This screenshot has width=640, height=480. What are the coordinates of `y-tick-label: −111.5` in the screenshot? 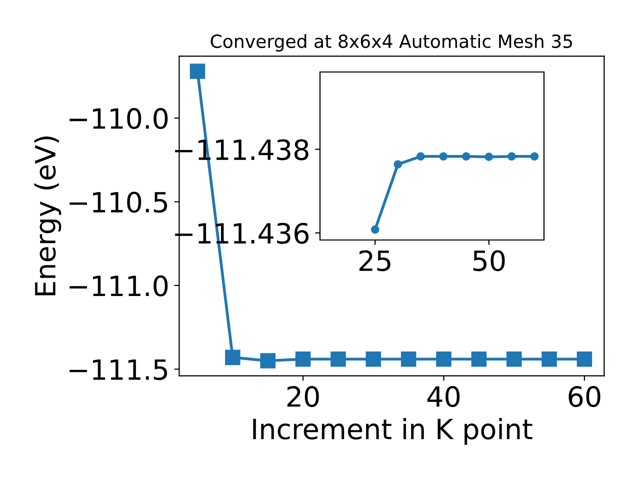 It's located at (119, 369).